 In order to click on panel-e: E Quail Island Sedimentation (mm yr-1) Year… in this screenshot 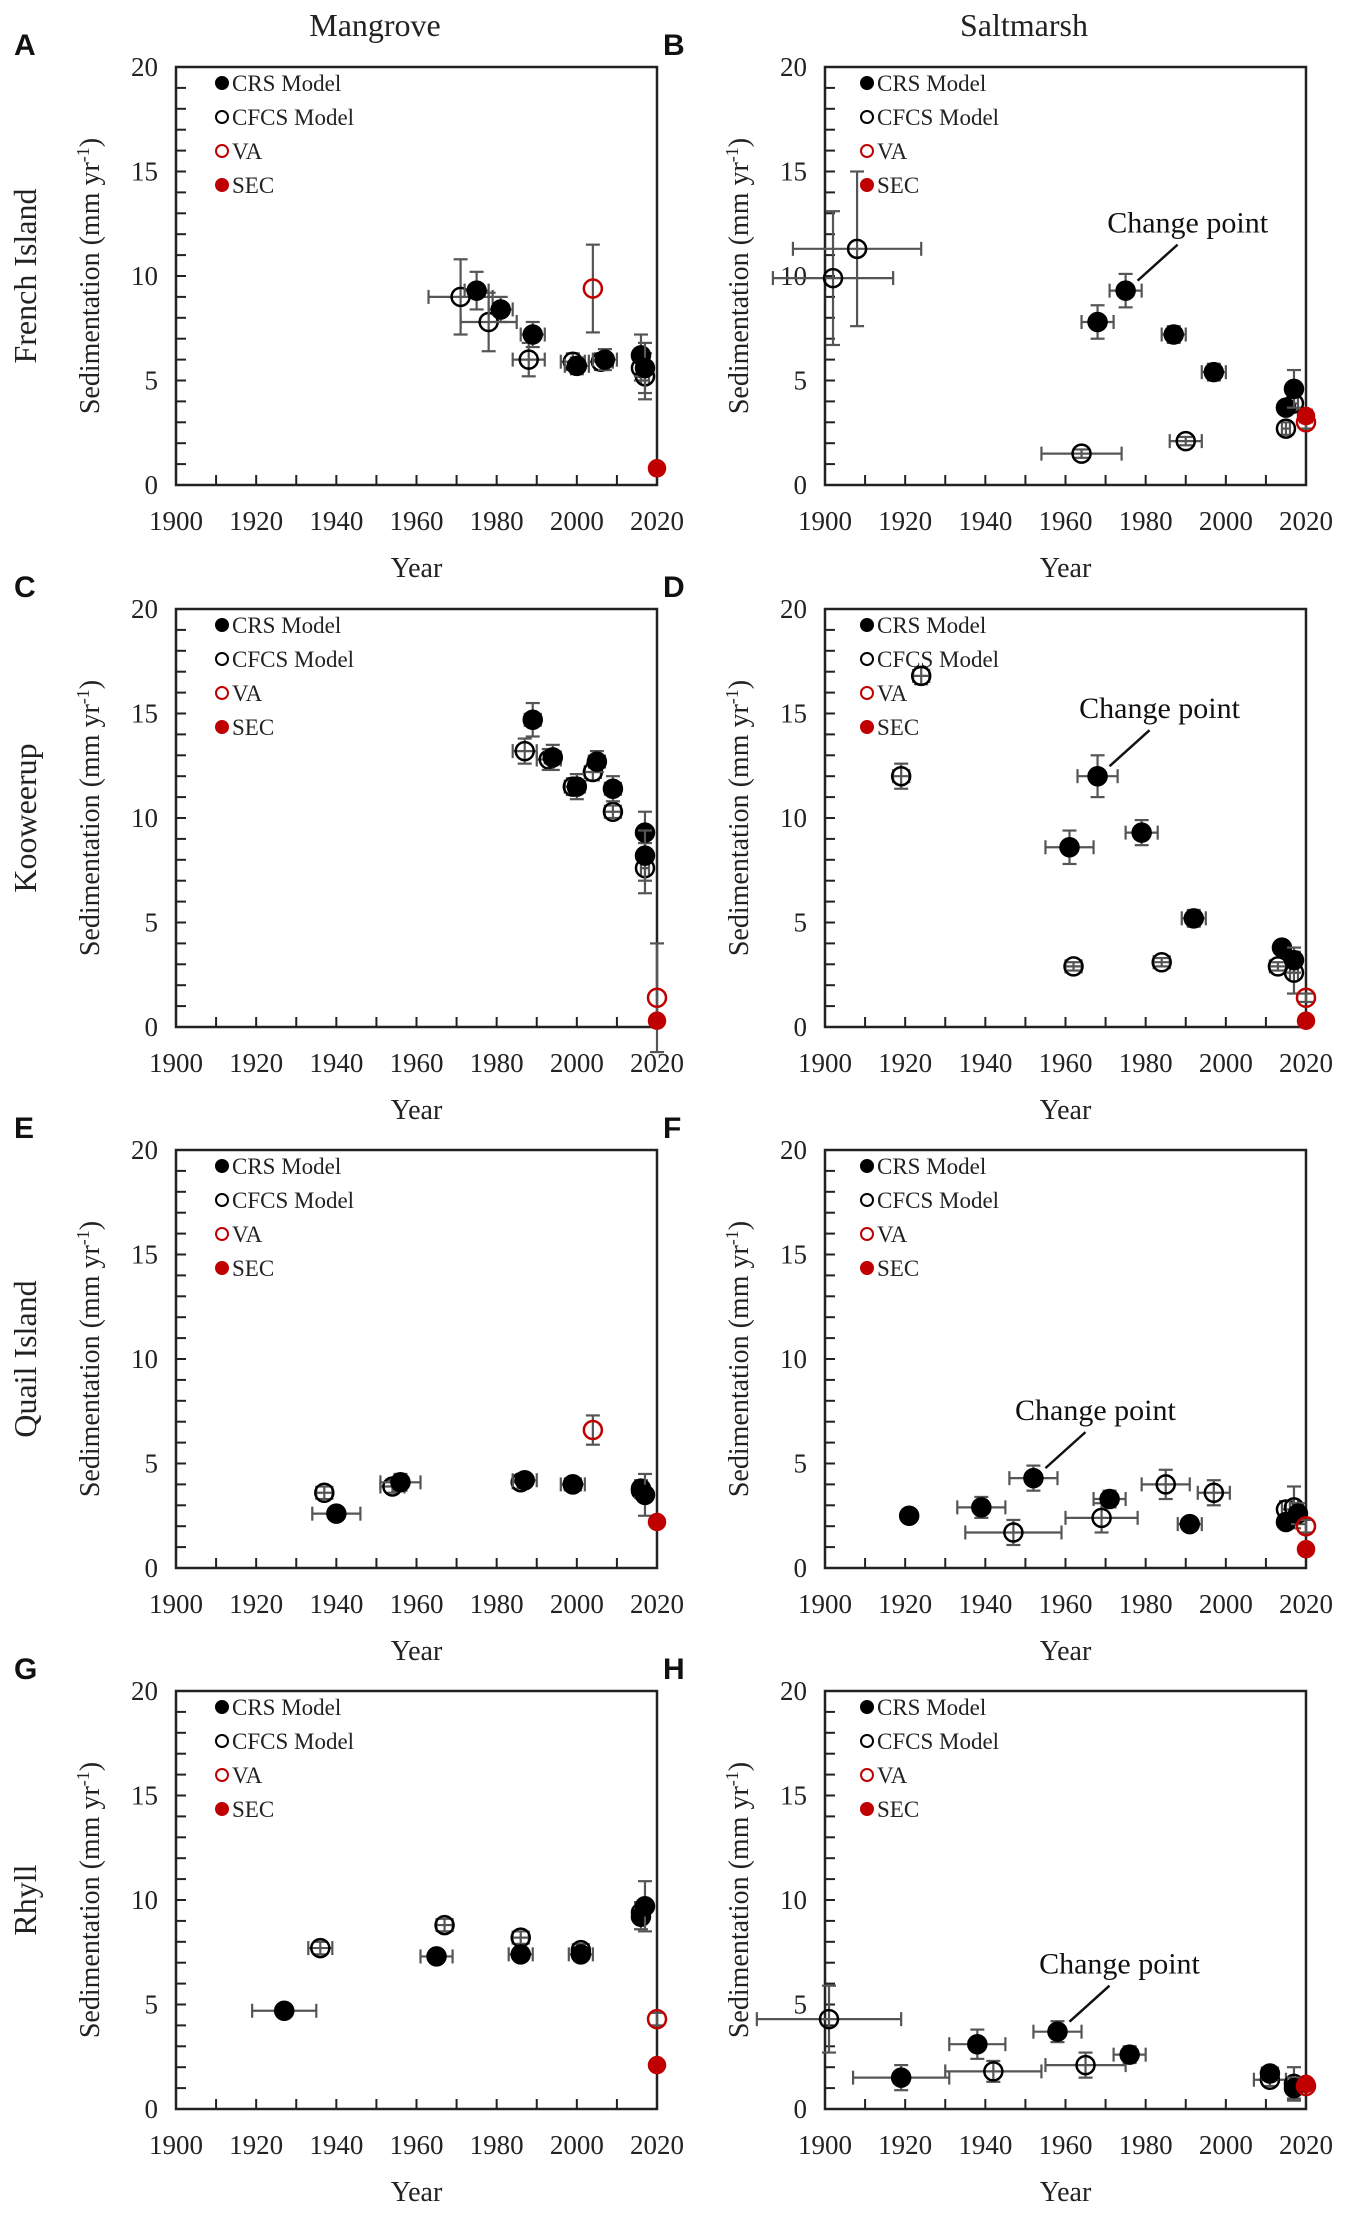, I will do `click(345, 1389)`.